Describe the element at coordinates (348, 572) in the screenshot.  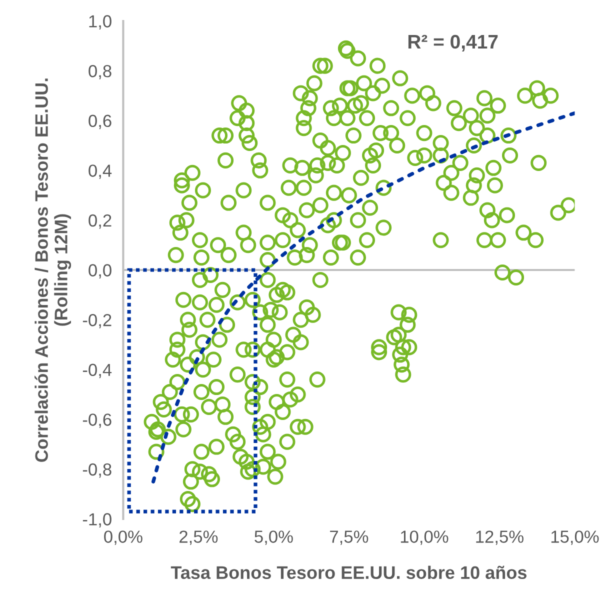
I see `x-axis-title: Tasa Bonos Tesoro EE.UU. sobre 10 años` at that location.